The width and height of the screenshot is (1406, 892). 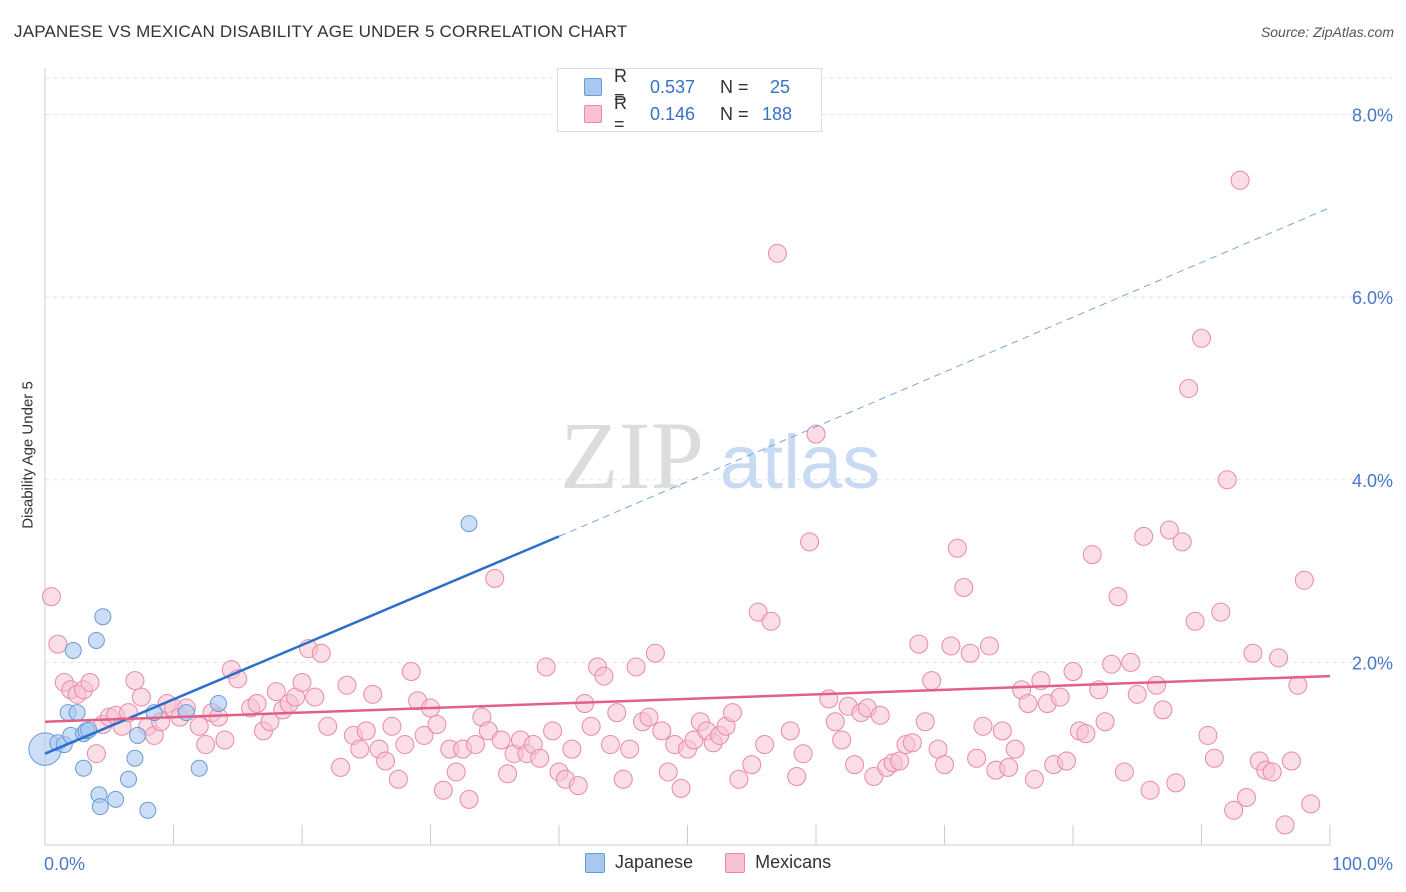 I want to click on legend-r-value: 0.146, so click(x=673, y=113).